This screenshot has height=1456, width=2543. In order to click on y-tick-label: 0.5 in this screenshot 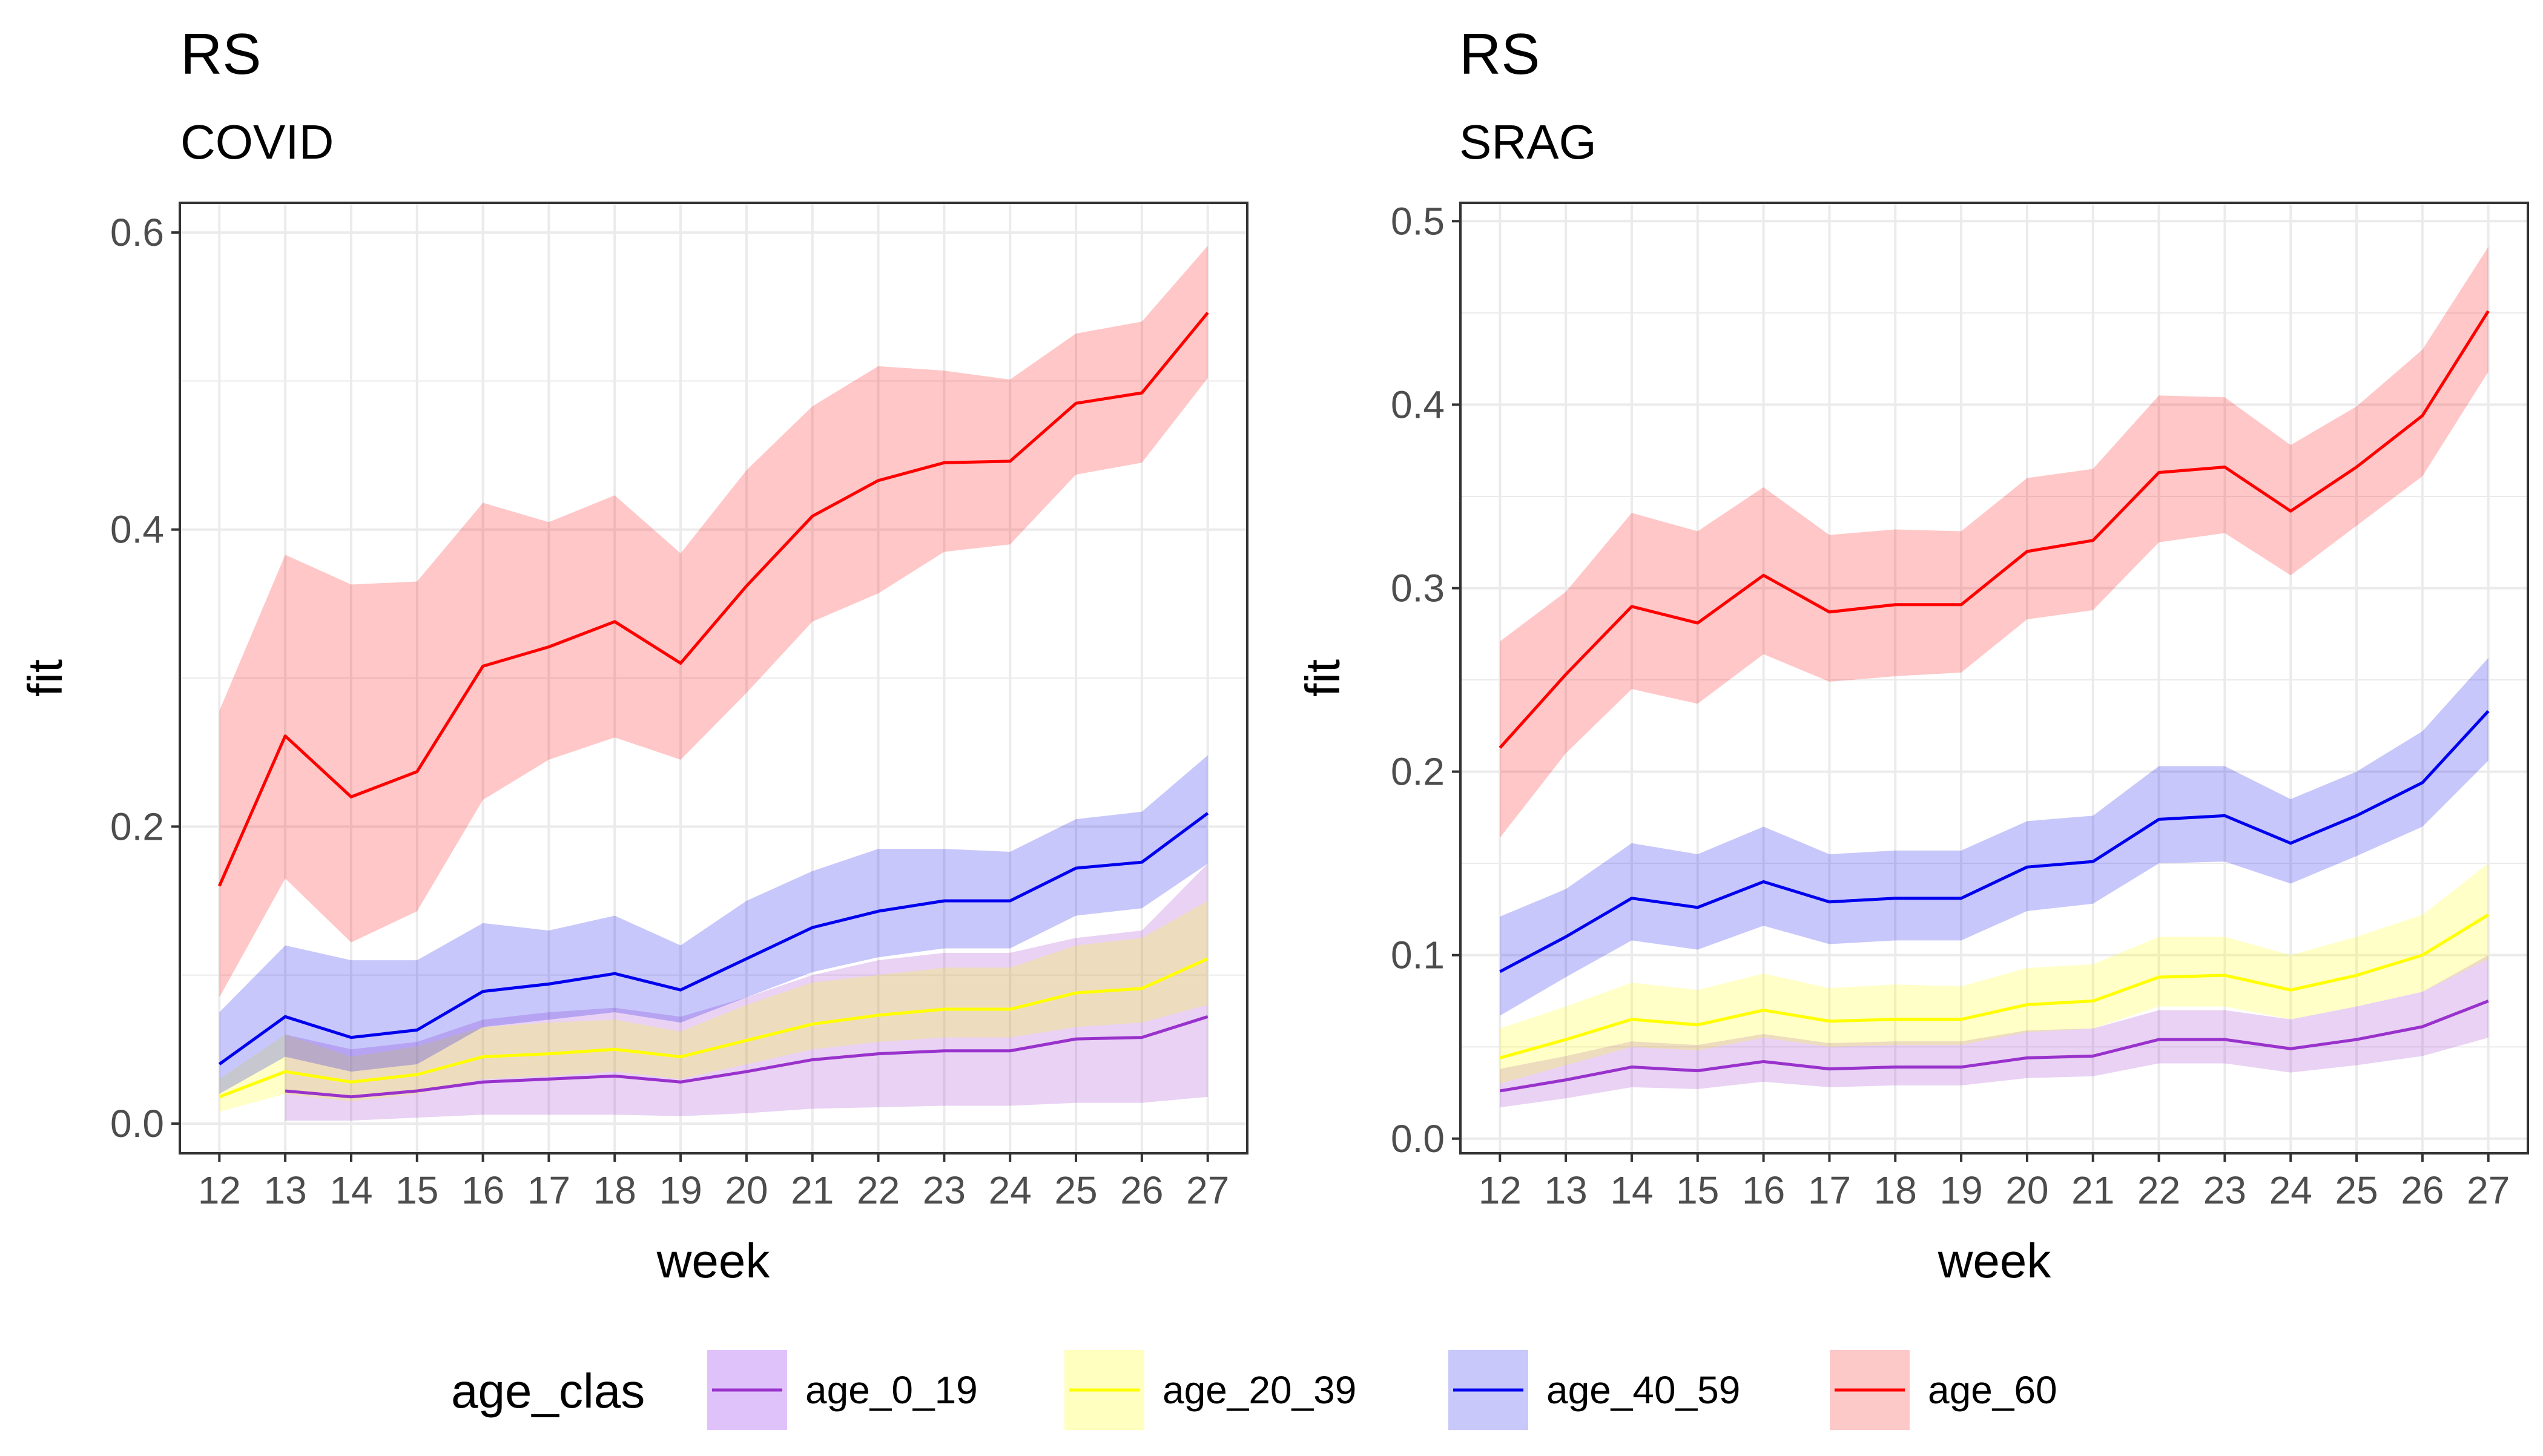, I will do `click(1418, 221)`.